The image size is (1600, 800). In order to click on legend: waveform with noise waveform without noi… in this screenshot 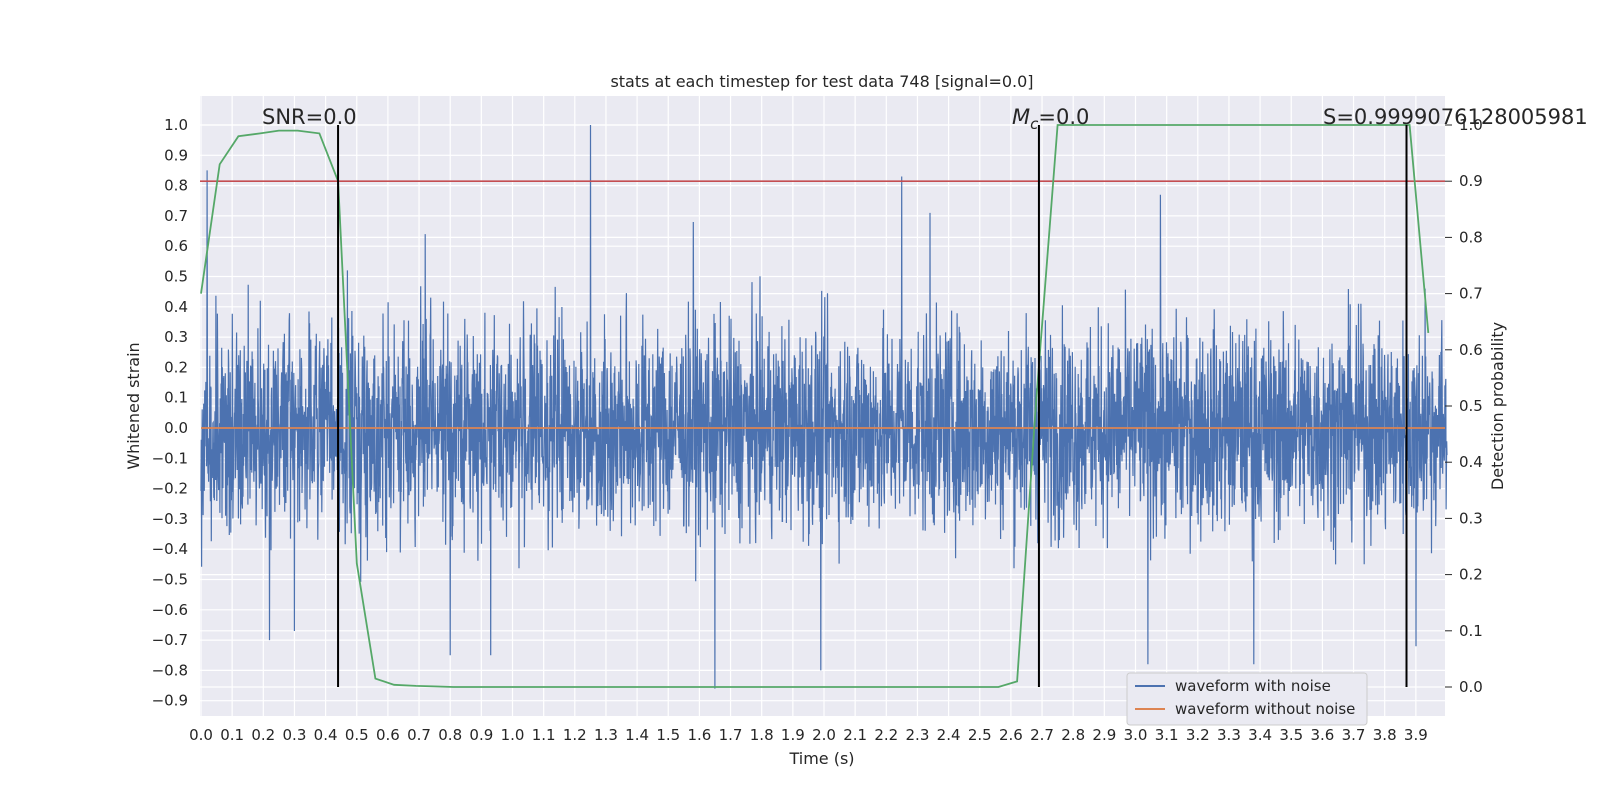, I will do `click(1247, 699)`.